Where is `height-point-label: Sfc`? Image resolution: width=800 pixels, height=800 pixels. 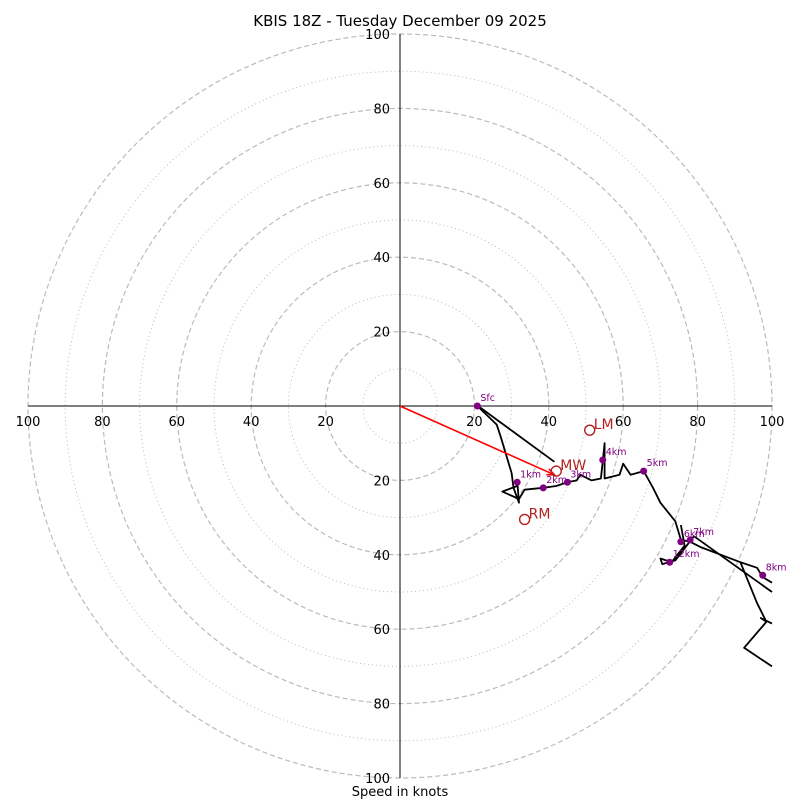 height-point-label: Sfc is located at coordinates (487, 398).